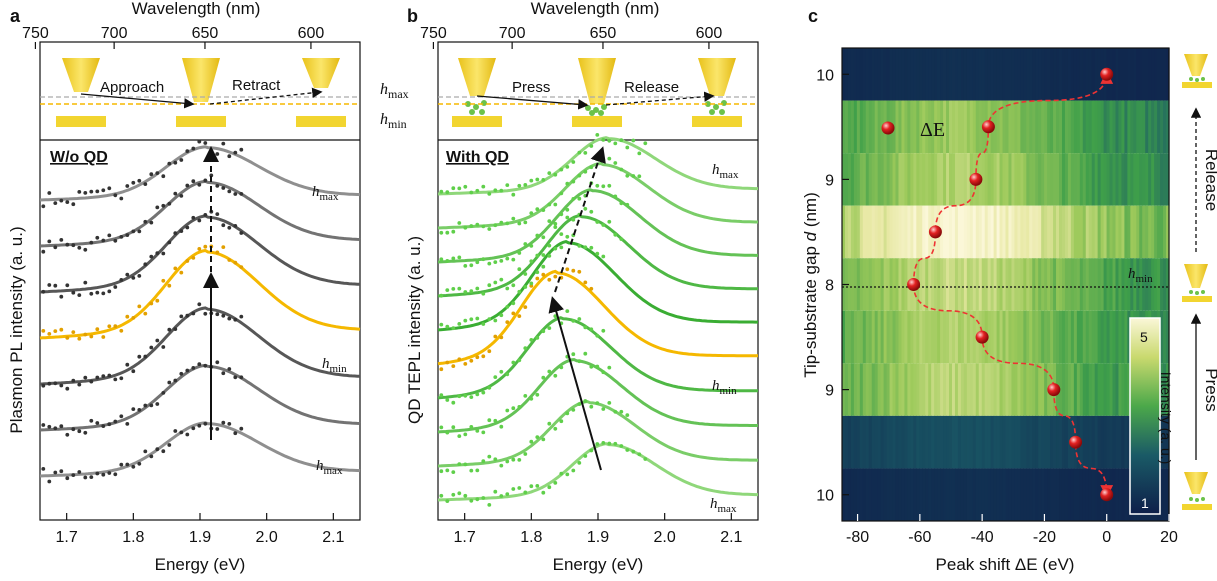 Image resolution: width=1217 pixels, height=581 pixels. Describe the element at coordinates (200, 92) in the screenshot. I see `panel-a-schematic: Approach Retract` at that location.